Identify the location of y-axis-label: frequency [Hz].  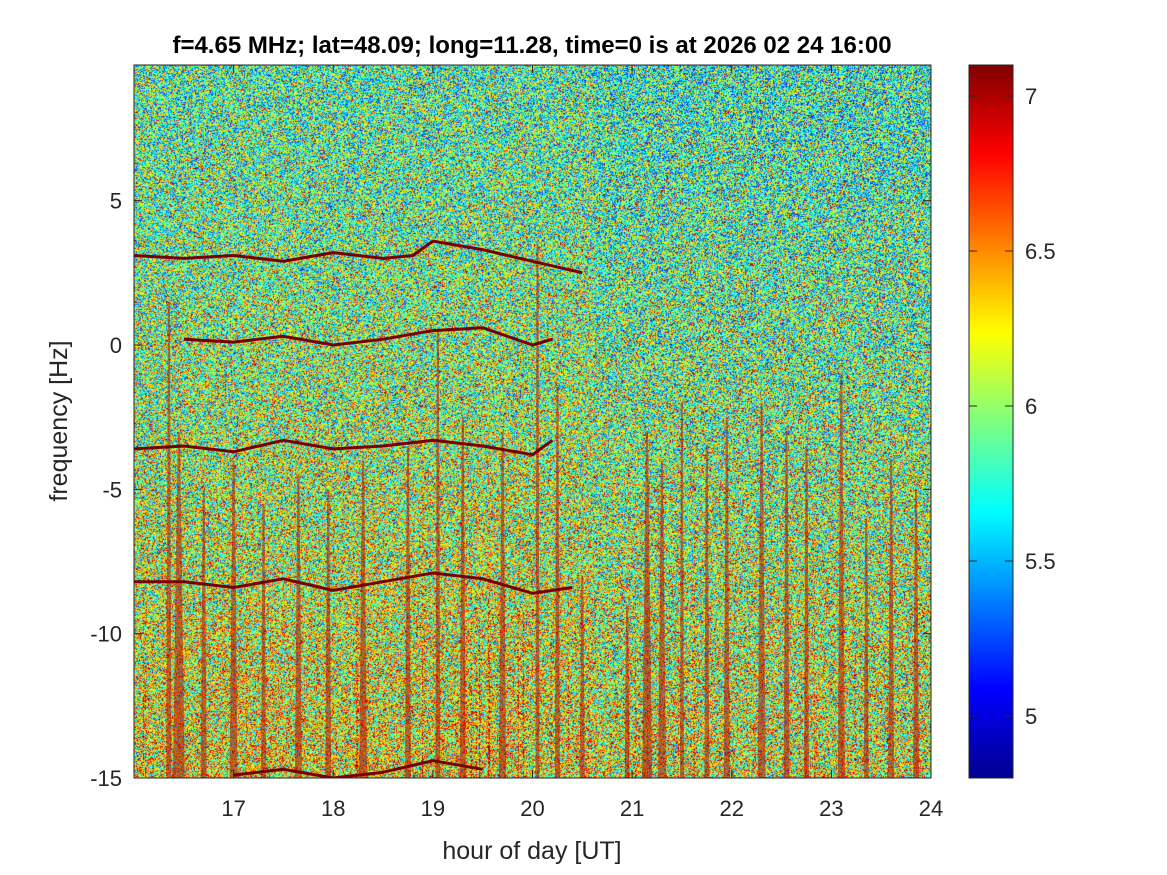
(59, 420).